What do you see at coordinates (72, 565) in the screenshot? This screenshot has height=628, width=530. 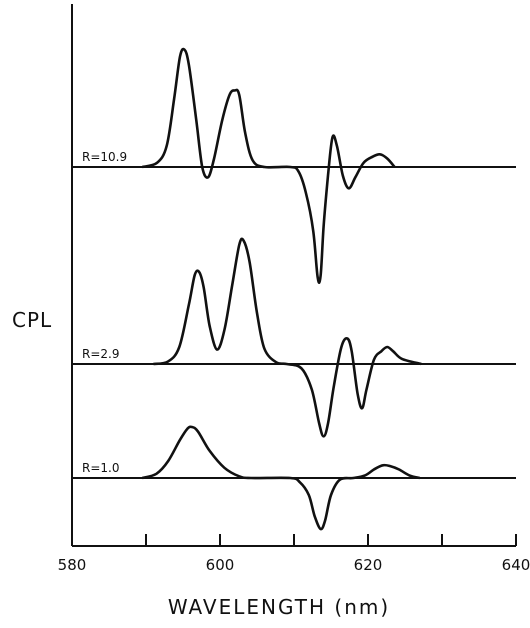 I see `x-tick-label: 580` at bounding box center [72, 565].